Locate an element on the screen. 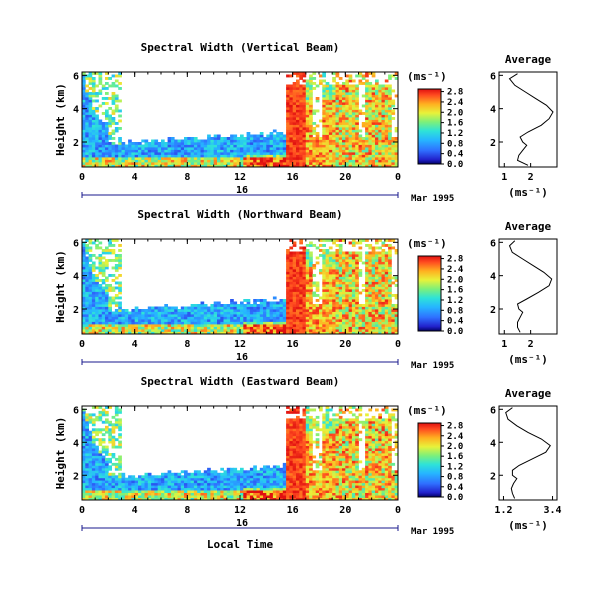 The image size is (614, 598). average-y-tick-label: 2 is located at coordinates (493, 143).